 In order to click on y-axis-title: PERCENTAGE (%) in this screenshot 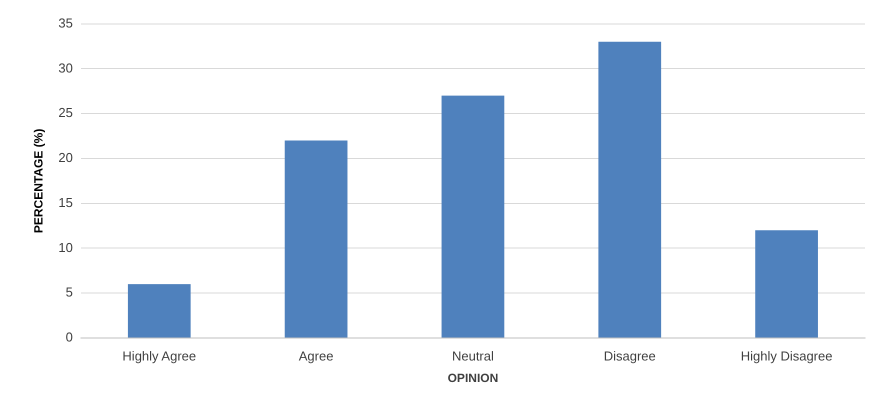, I will do `click(39, 181)`.